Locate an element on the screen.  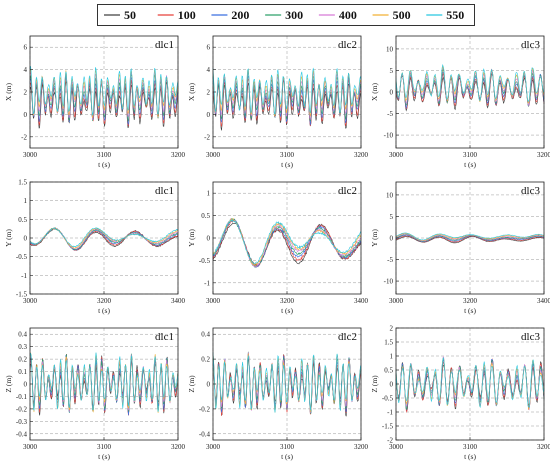
legend-label: 550 is located at coordinates (455, 15).